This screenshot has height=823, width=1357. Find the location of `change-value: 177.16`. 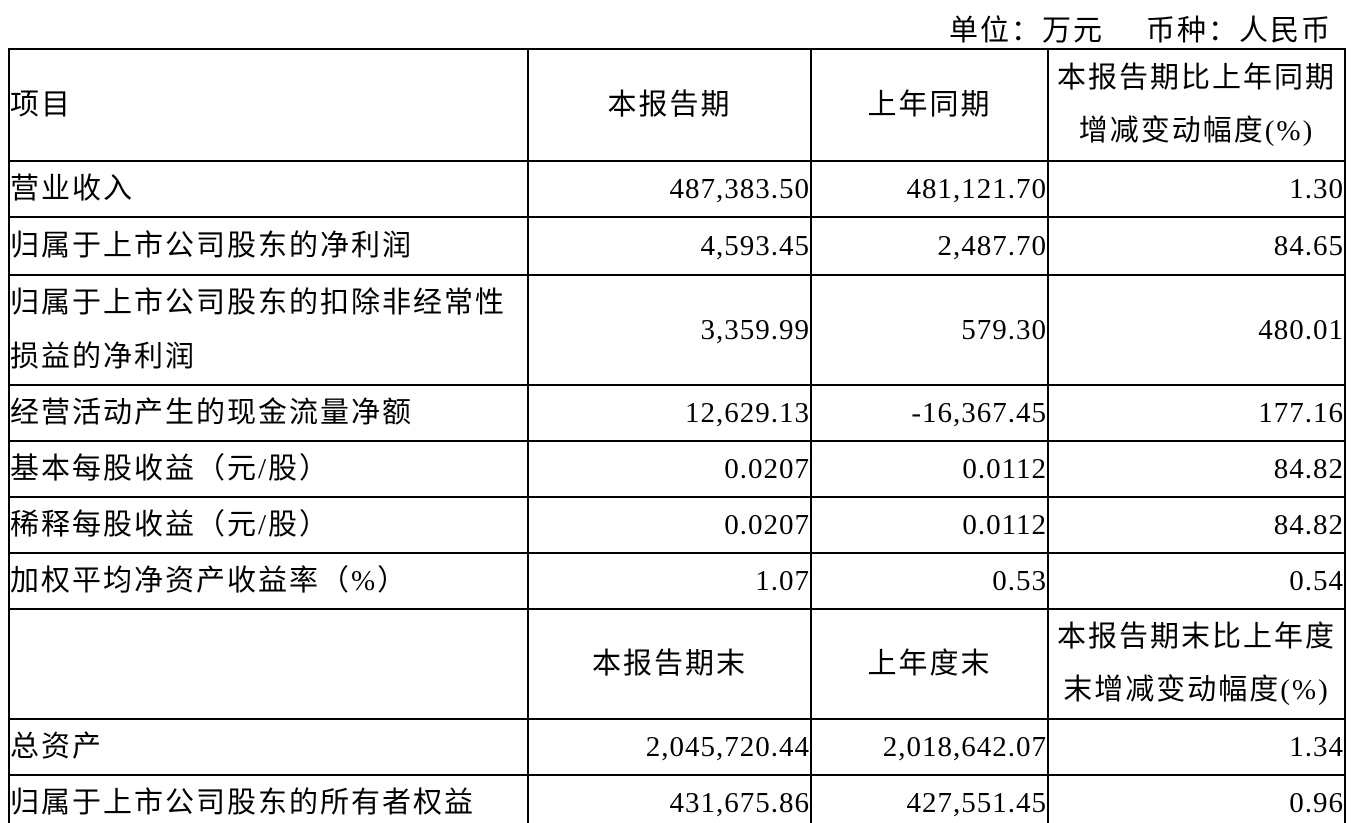

change-value: 177.16 is located at coordinates (1196, 413).